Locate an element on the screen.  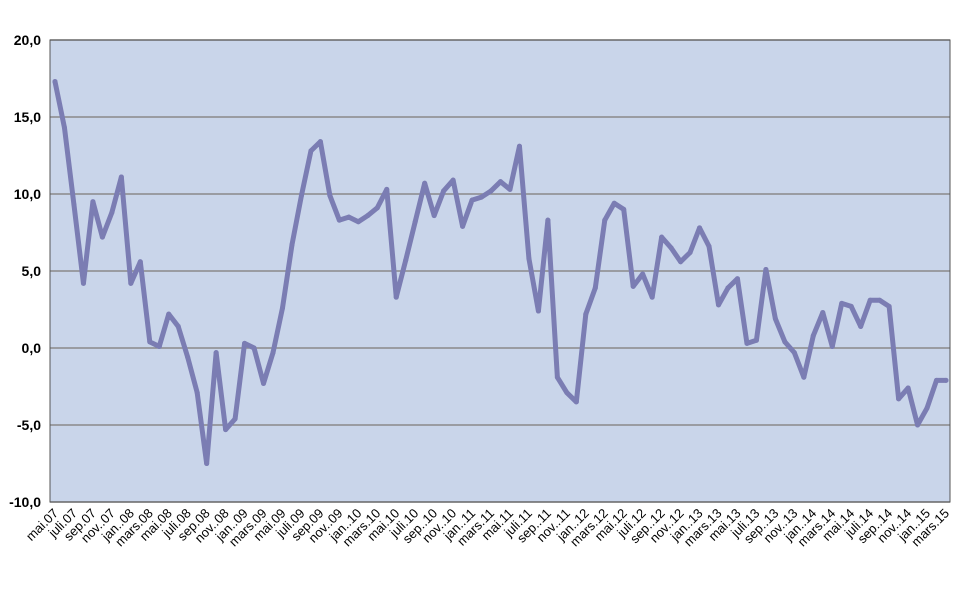
y-tick-label: 20,0 is located at coordinates (27, 40).